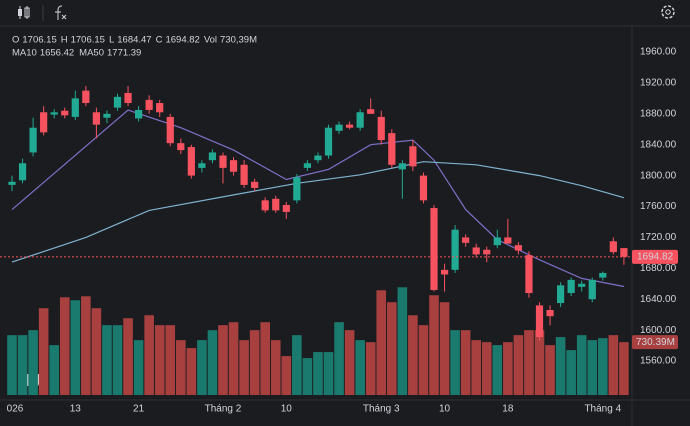 Image resolution: width=690 pixels, height=426 pixels. I want to click on volume-label: 730.39M, so click(655, 342).